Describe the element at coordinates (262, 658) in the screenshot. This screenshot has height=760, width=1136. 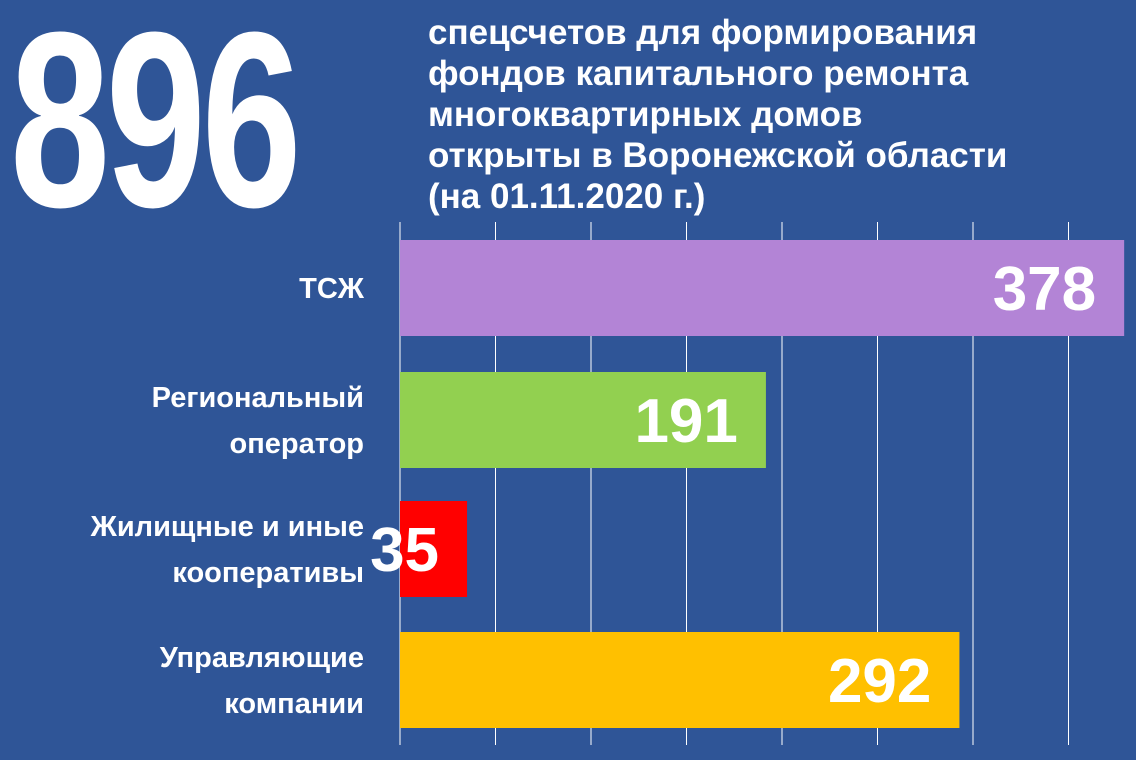
I see `category-label: Управляющие` at that location.